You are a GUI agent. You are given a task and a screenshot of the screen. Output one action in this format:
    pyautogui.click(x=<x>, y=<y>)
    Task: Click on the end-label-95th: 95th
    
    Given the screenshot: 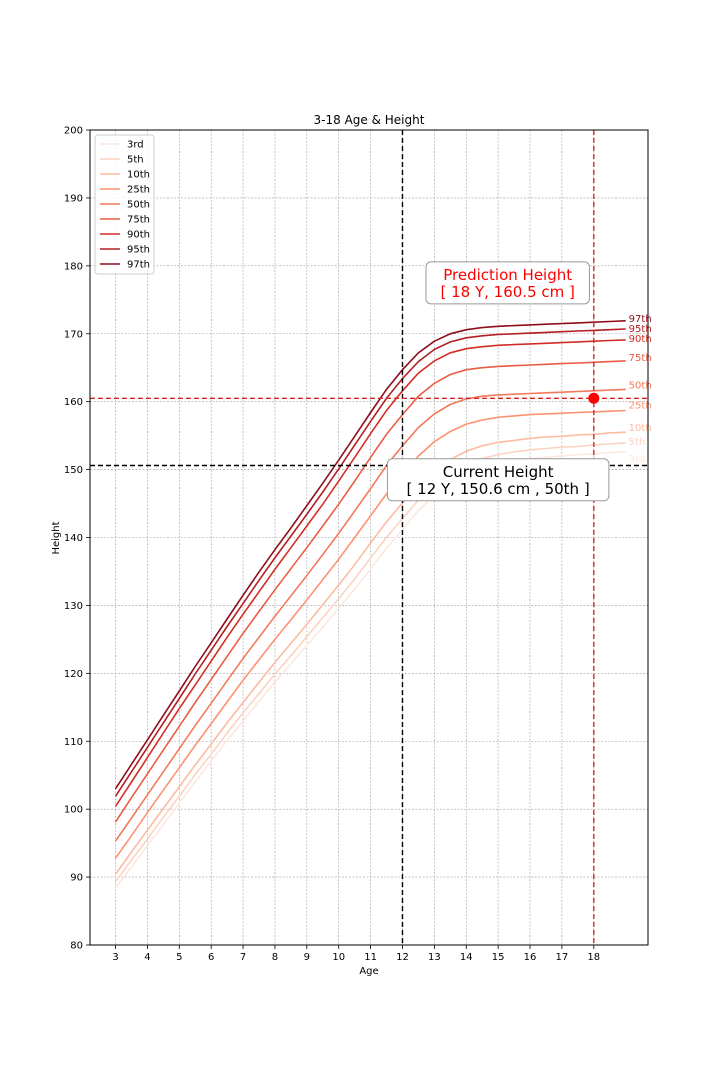 What is the action you would take?
    pyautogui.click(x=640, y=329)
    